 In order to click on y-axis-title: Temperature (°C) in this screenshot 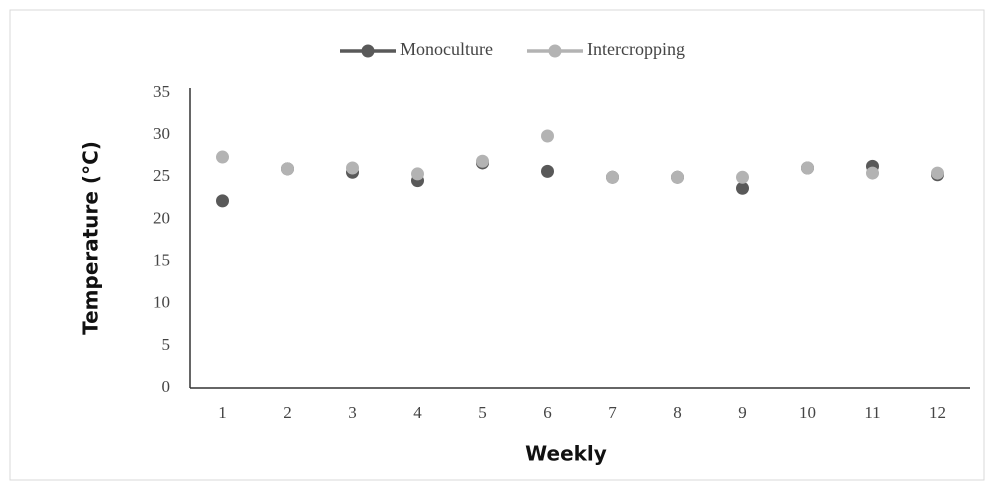, I will do `click(91, 238)`.